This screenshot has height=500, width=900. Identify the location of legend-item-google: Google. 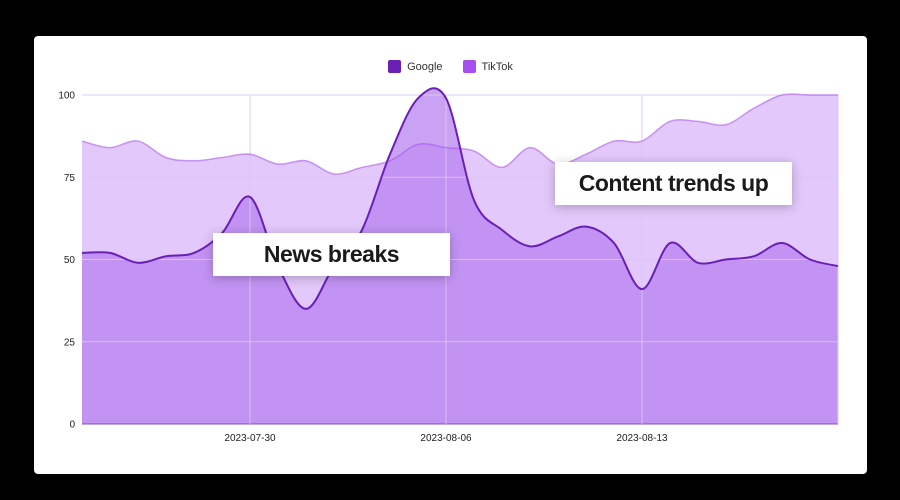
(415, 66).